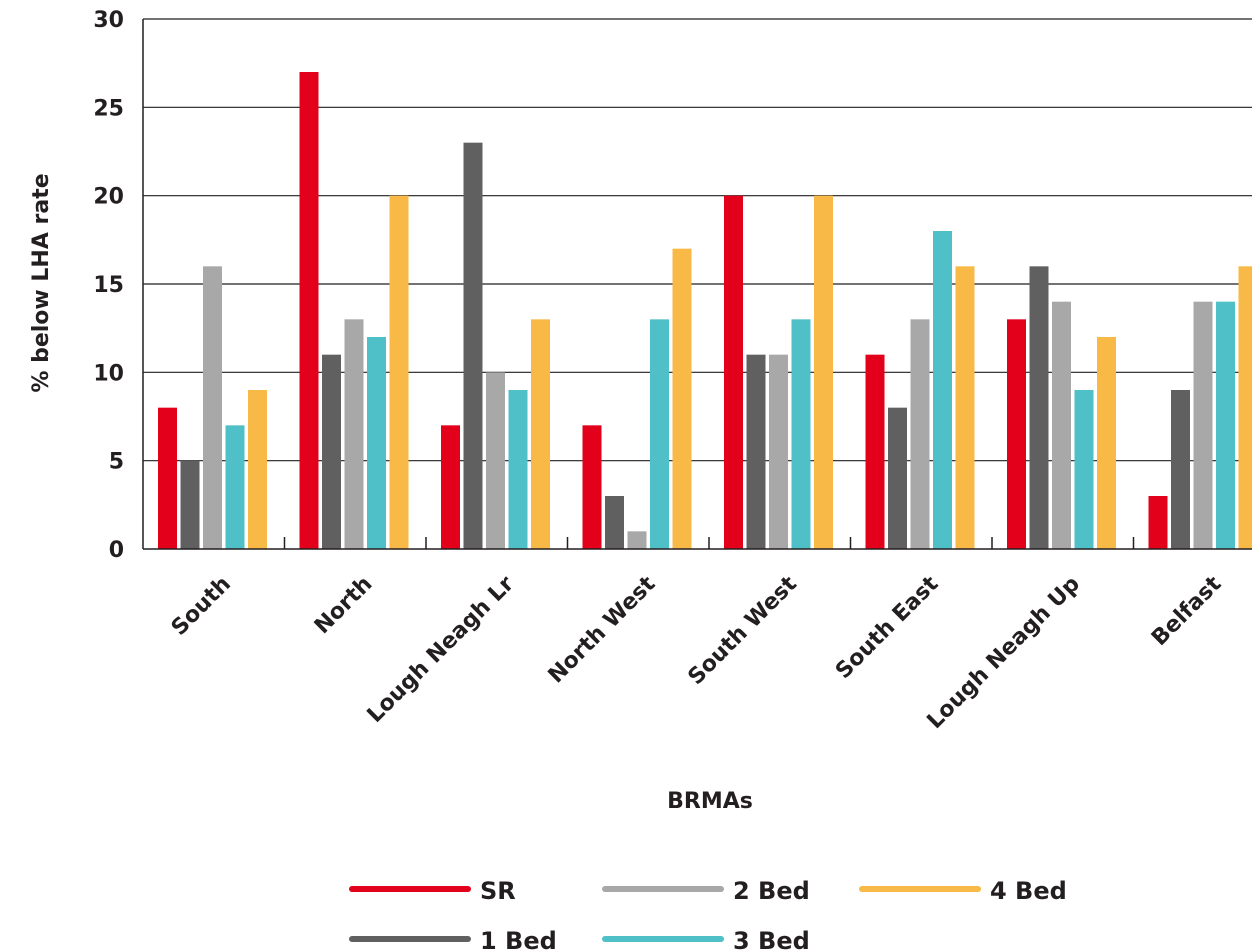  I want to click on x-tick-label: North, so click(344, 606).